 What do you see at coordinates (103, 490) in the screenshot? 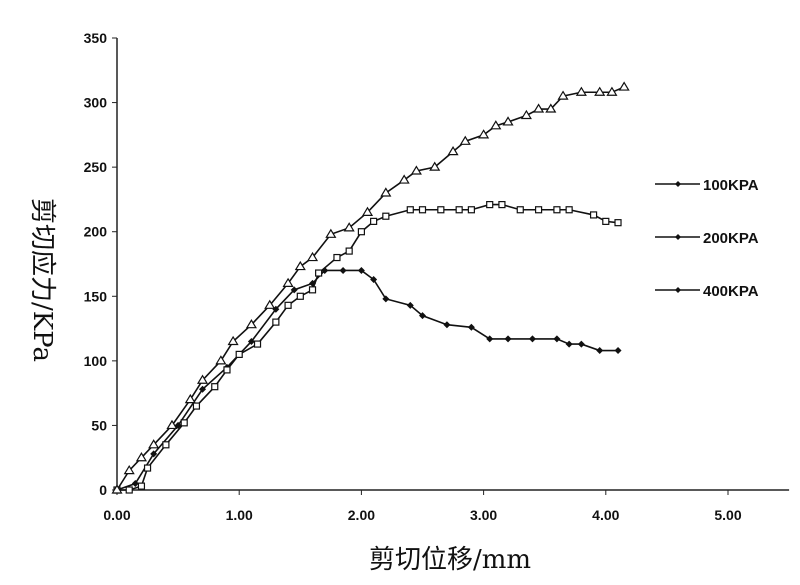
I see `y-tick-label: 0` at bounding box center [103, 490].